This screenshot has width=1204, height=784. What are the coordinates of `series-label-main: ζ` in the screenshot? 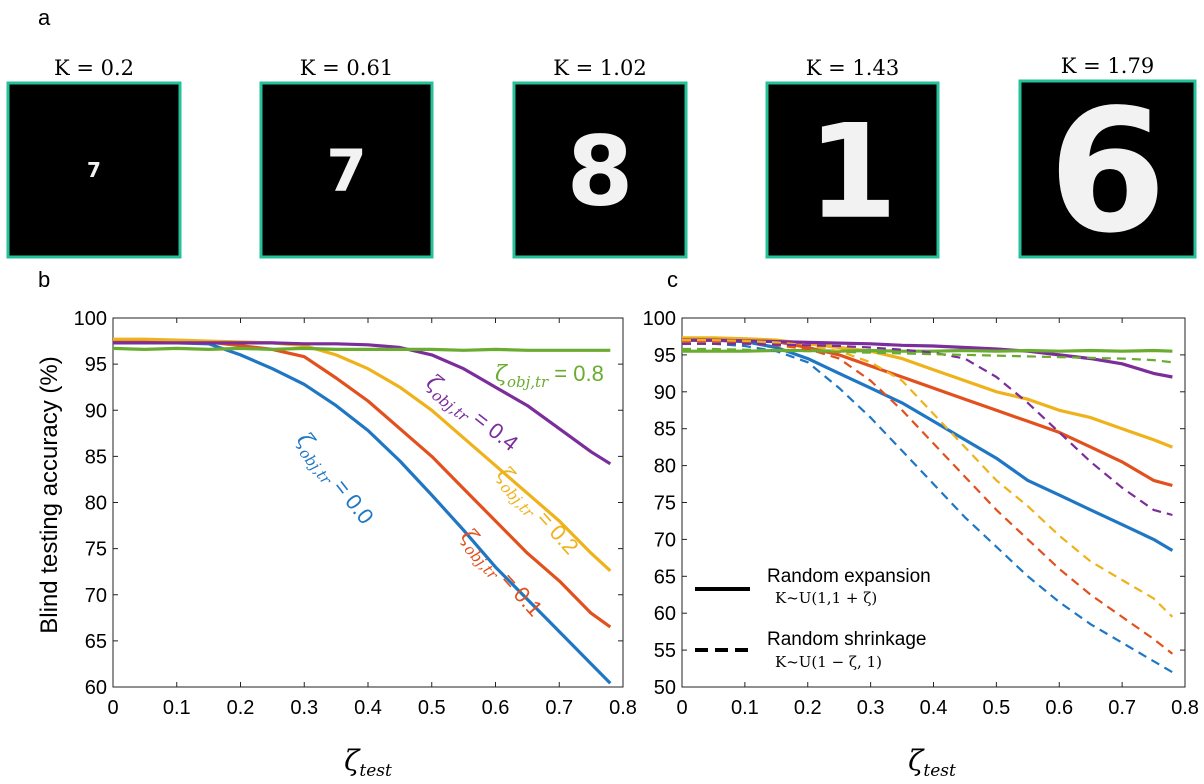 It's located at (502, 374).